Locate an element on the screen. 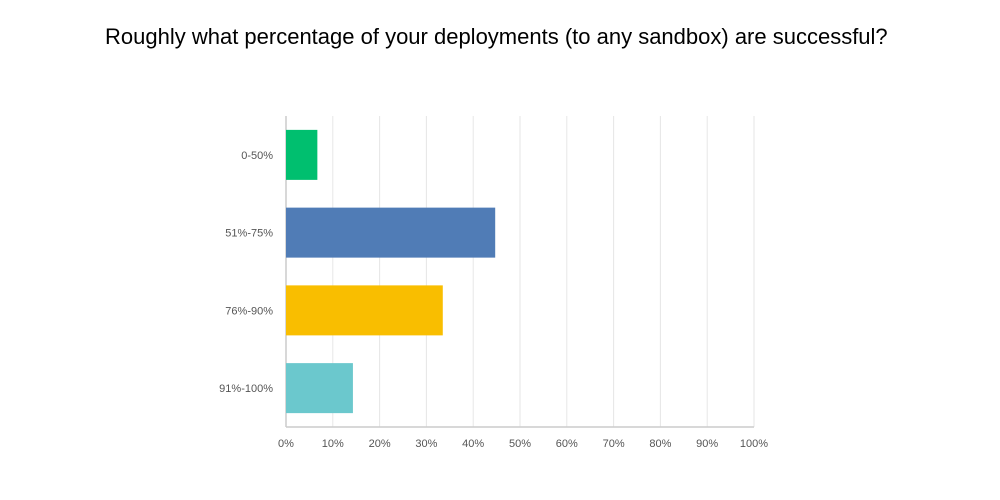 Image resolution: width=1000 pixels, height=500 pixels. y-category-label: 91%-100% is located at coordinates (246, 389).